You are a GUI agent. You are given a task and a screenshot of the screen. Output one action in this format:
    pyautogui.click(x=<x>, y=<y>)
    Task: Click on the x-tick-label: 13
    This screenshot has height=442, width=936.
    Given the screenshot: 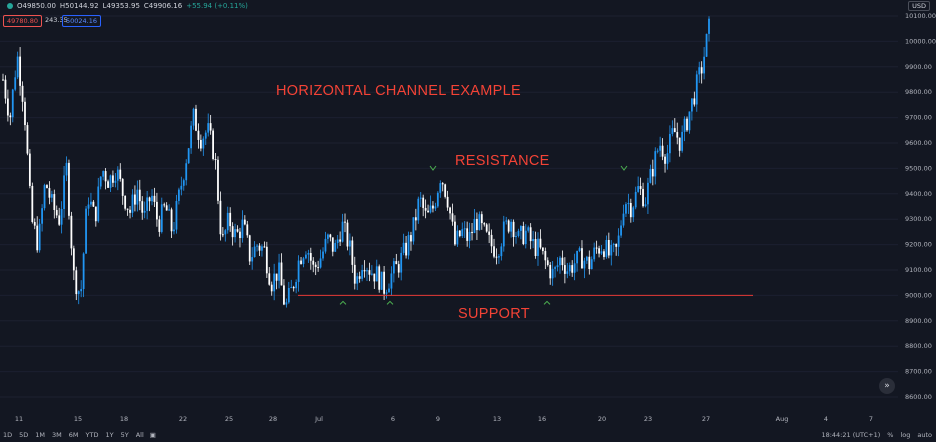 What is the action you would take?
    pyautogui.click(x=497, y=419)
    